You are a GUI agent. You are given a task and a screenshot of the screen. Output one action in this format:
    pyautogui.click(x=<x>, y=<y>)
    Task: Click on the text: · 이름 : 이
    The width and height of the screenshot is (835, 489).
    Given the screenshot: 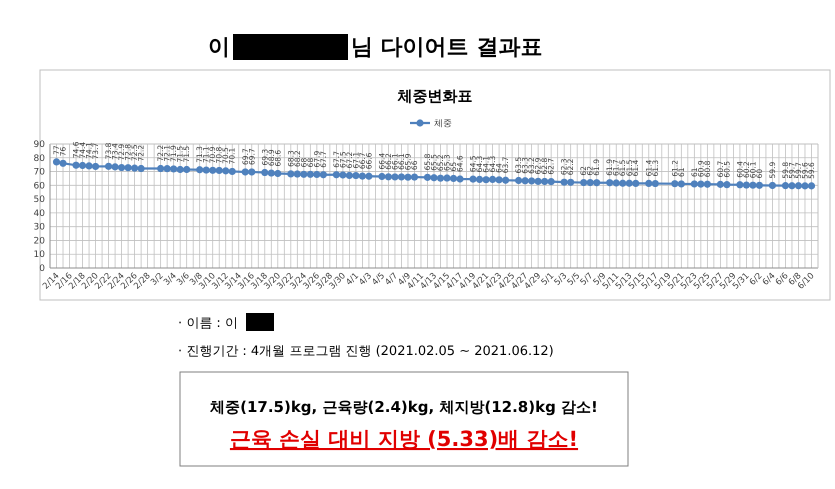 What is the action you would take?
    pyautogui.click(x=208, y=323)
    